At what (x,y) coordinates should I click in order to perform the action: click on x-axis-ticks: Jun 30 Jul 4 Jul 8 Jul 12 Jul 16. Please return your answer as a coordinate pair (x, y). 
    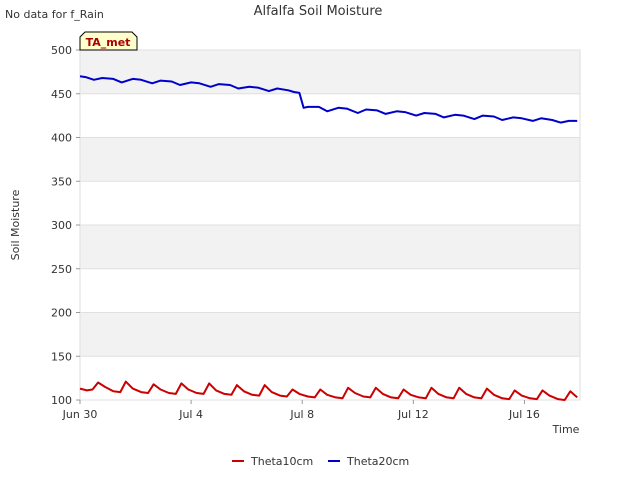
    Looking at the image, I should click on (301, 410).